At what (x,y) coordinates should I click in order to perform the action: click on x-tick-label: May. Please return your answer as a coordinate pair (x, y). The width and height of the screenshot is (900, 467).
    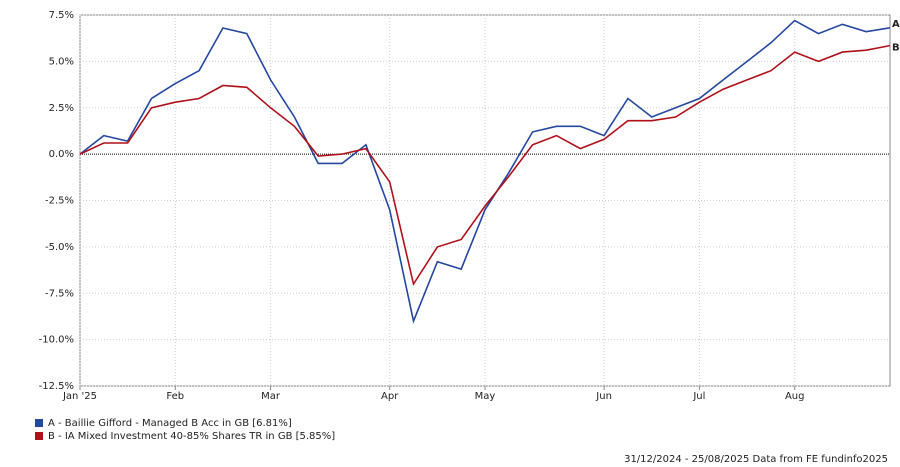
    Looking at the image, I should click on (485, 396).